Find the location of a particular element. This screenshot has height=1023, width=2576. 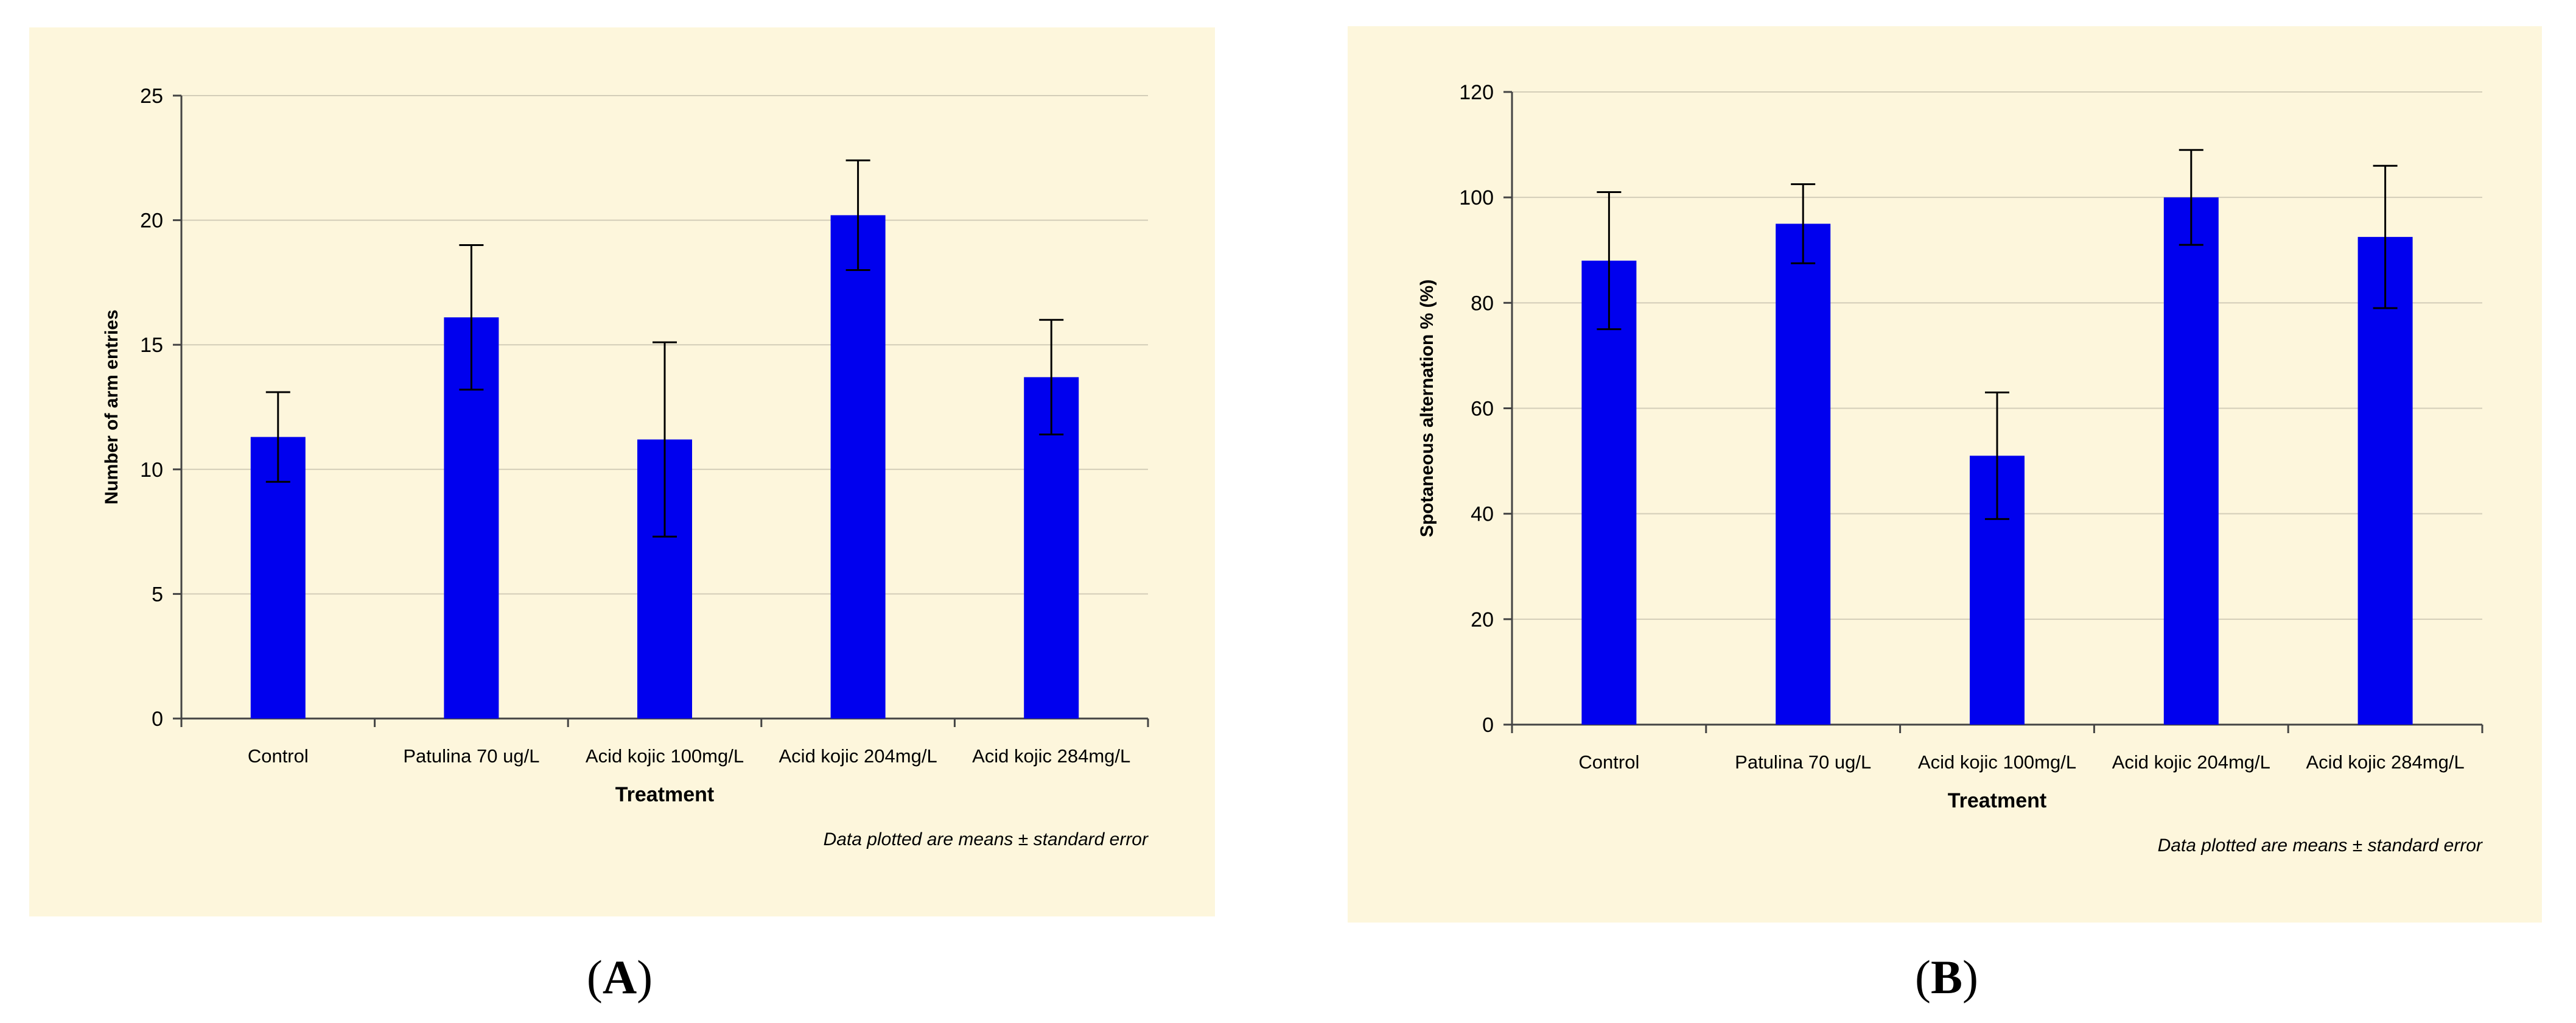

y-tick-label: 80 is located at coordinates (1482, 303).